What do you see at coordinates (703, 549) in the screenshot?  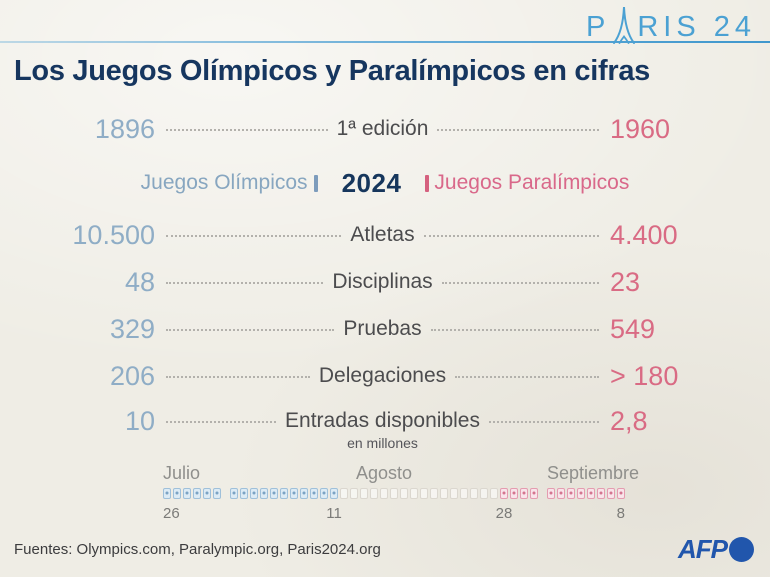 I see `afp-logo-text: AFP` at bounding box center [703, 549].